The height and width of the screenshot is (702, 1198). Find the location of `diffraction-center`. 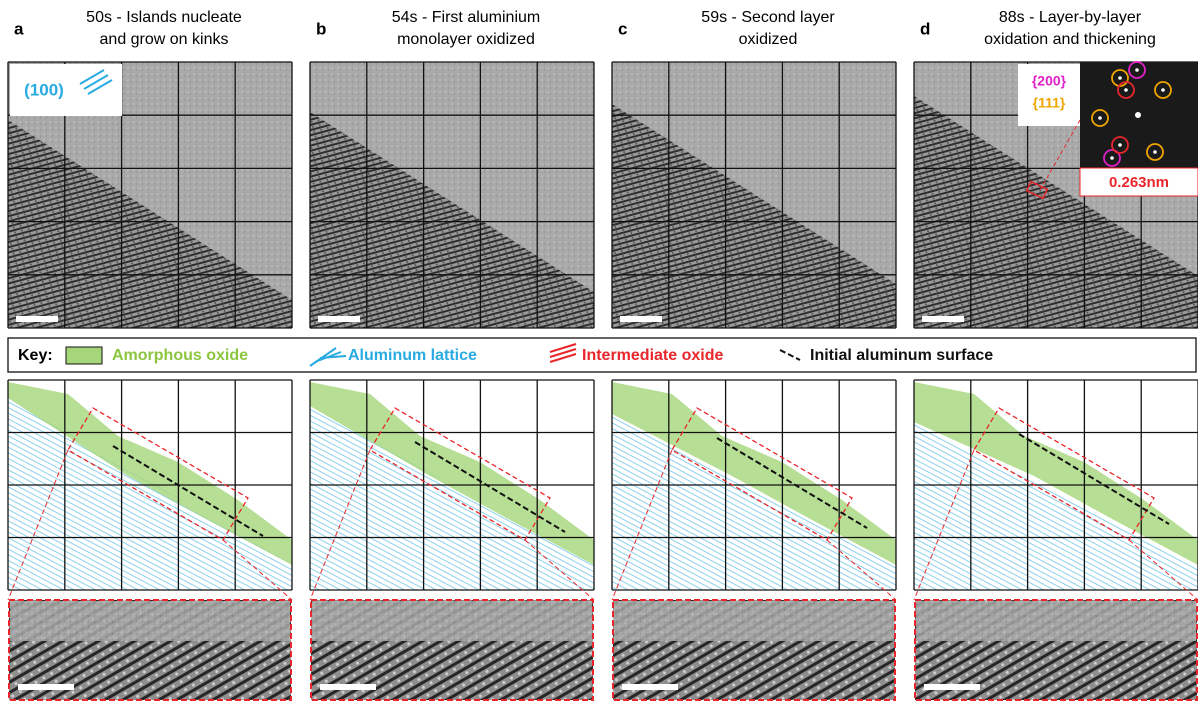

diffraction-center is located at coordinates (1138, 115).